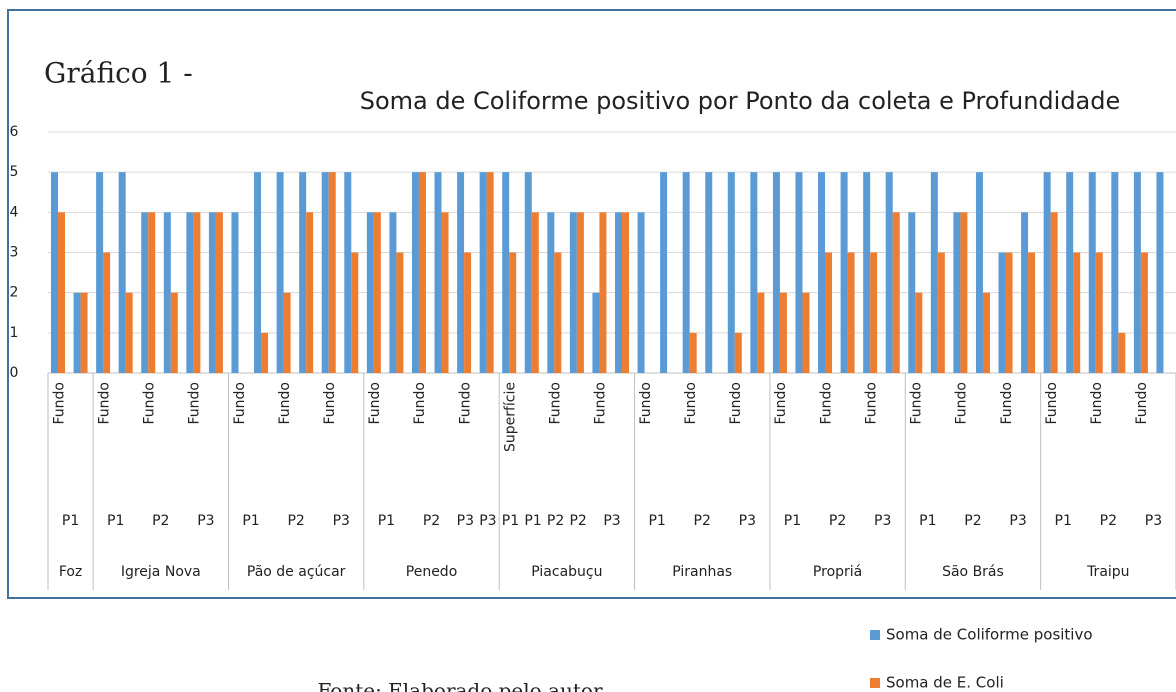  I want to click on group-label: Propriá, so click(837, 572).